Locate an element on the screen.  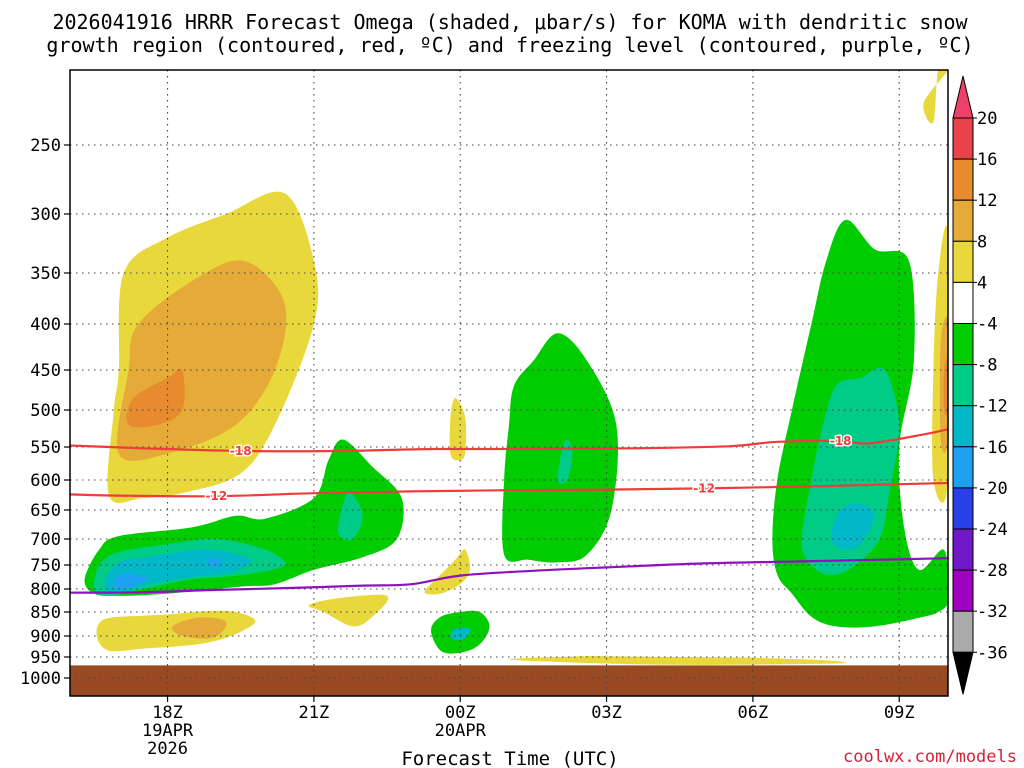
colorbar-label-8: 8 is located at coordinates (982, 242).